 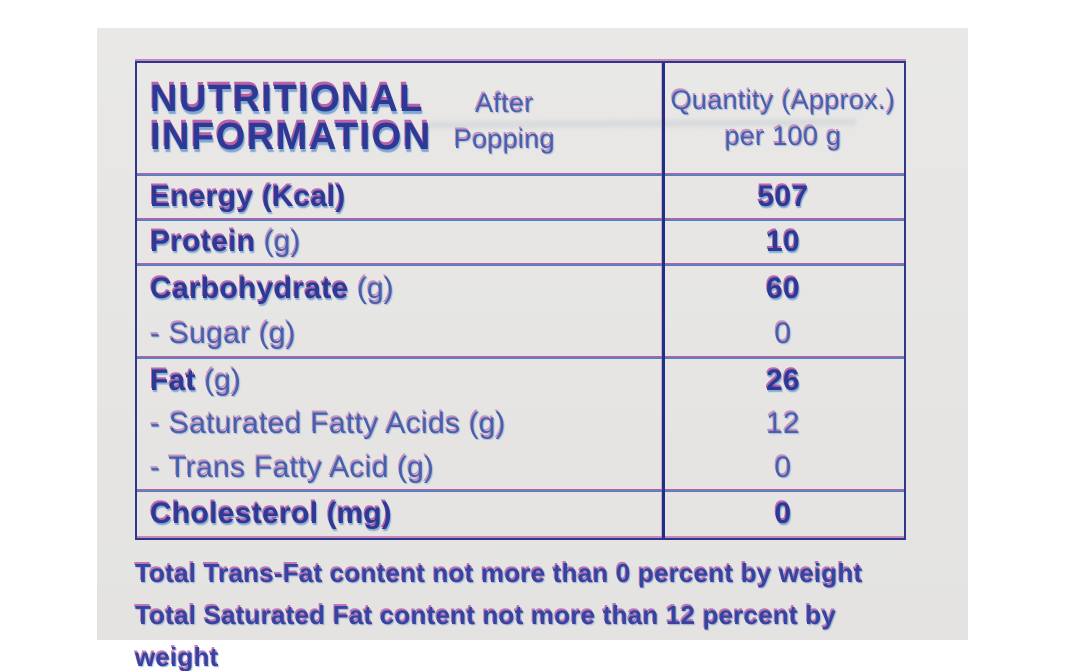 What do you see at coordinates (399, 514) in the screenshot?
I see `row-label: Cholesterol (mg)` at bounding box center [399, 514].